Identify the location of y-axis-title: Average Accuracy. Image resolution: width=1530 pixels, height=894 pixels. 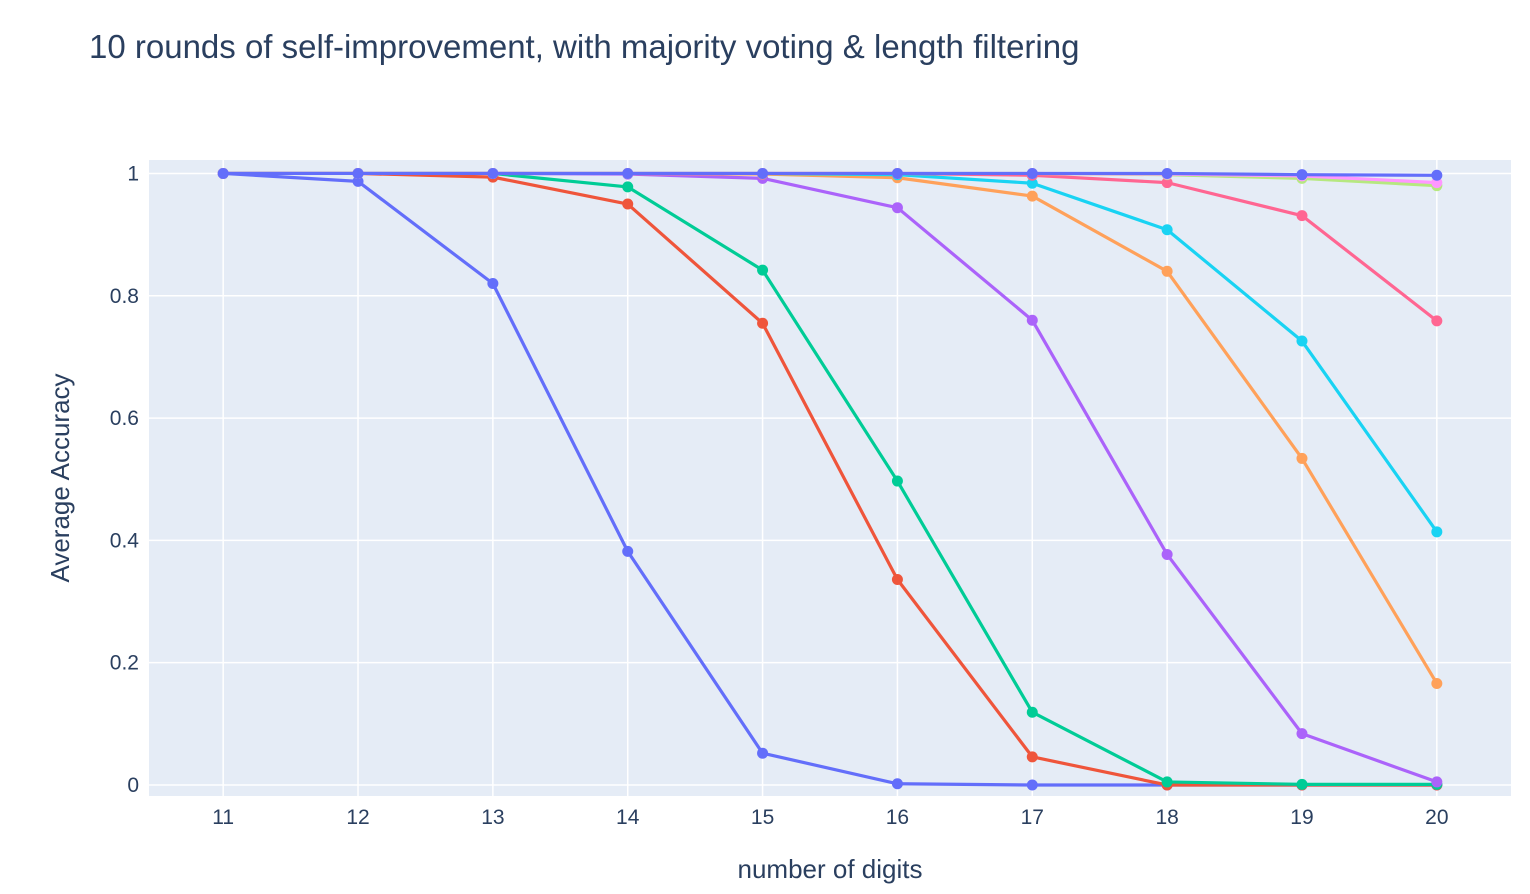
(60, 477).